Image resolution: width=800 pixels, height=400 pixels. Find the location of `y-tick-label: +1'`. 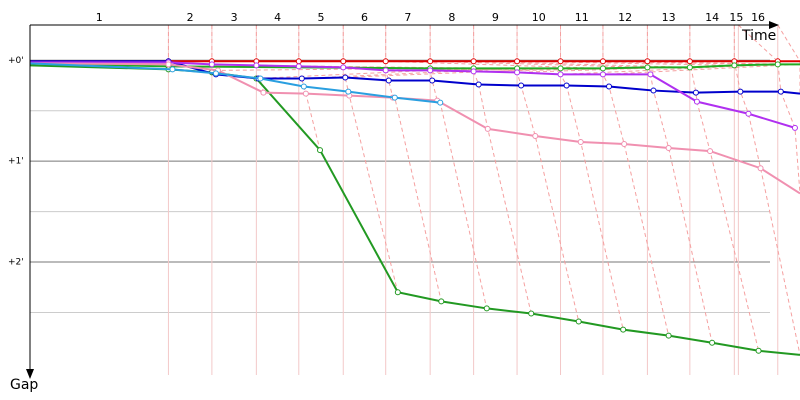

y-tick-label: +1' is located at coordinates (16, 162).